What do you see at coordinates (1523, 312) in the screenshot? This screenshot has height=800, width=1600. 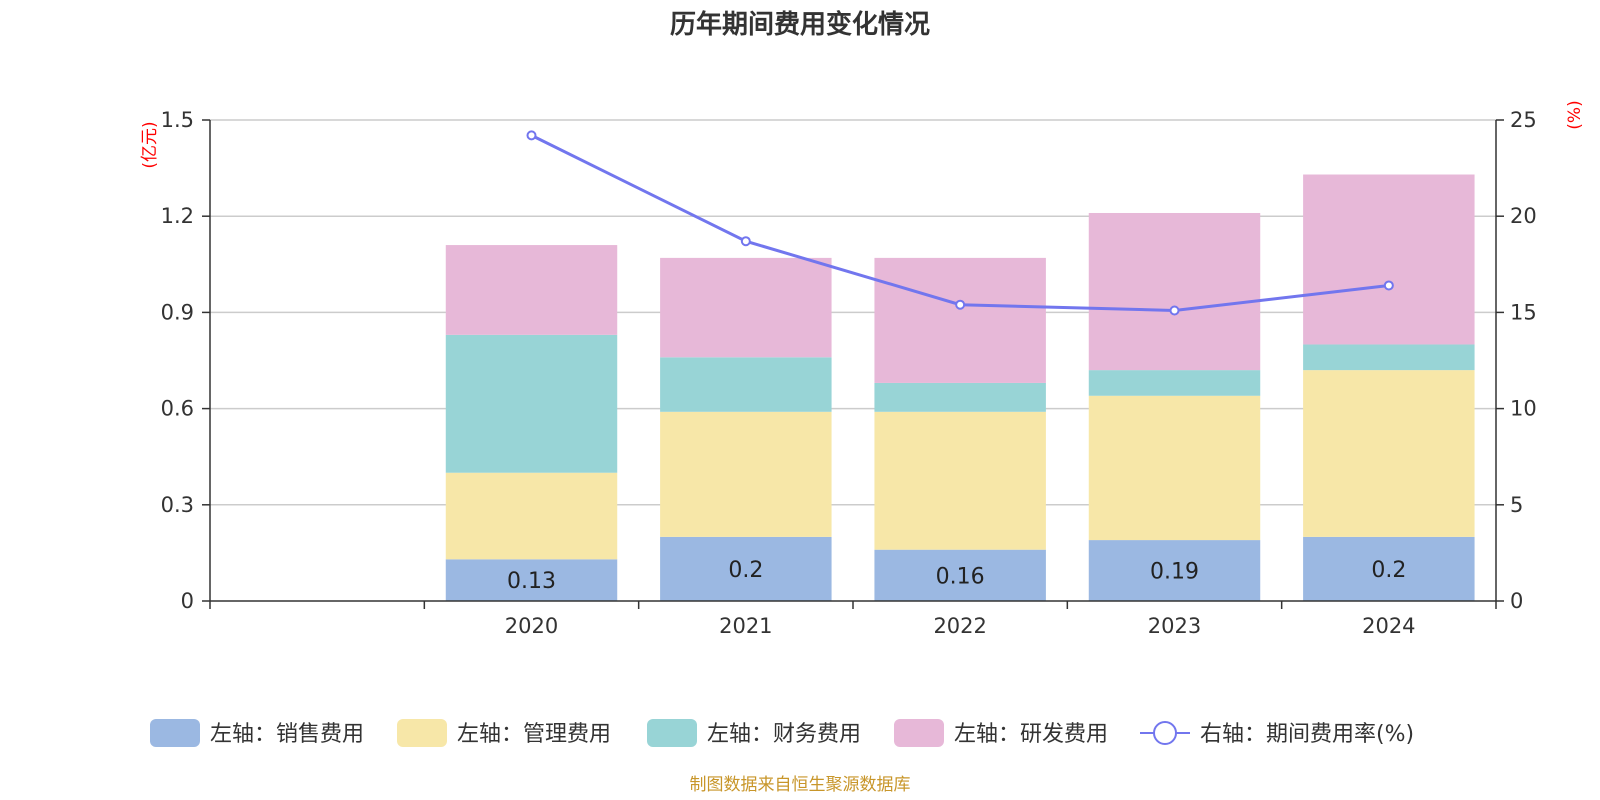 I see `right-tick-label: 15` at bounding box center [1523, 312].